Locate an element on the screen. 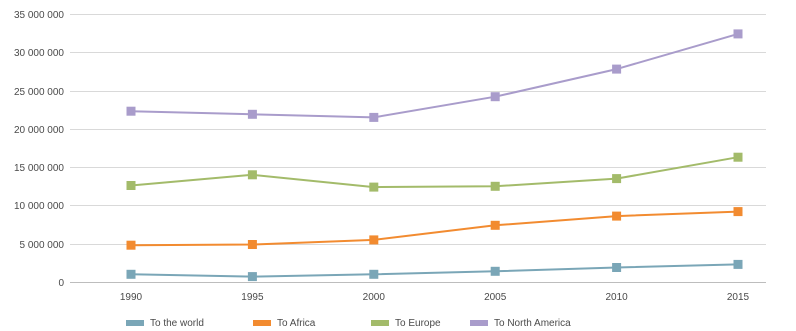 This screenshot has height=331, width=796. legend-item: To Africa is located at coordinates (284, 323).